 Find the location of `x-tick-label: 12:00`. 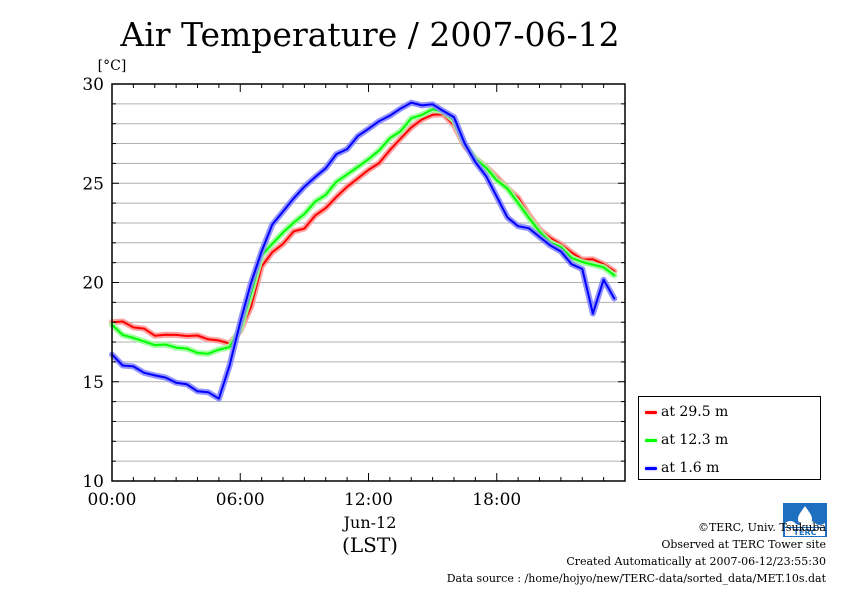

x-tick-label: 12:00 is located at coordinates (368, 500).